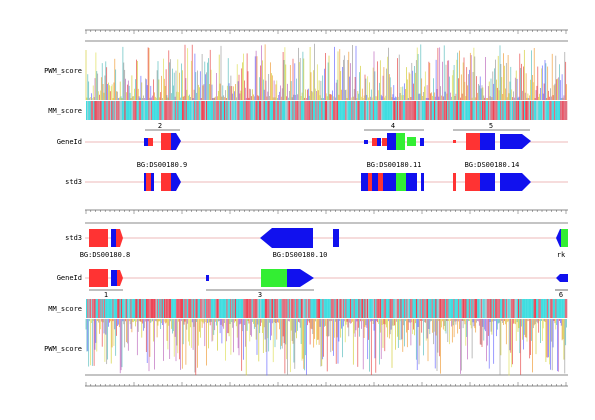 The image size is (595, 420). Describe the element at coordinates (492, 165) in the screenshot. I see `gene-name-14: BG:DS00180.14` at that location.